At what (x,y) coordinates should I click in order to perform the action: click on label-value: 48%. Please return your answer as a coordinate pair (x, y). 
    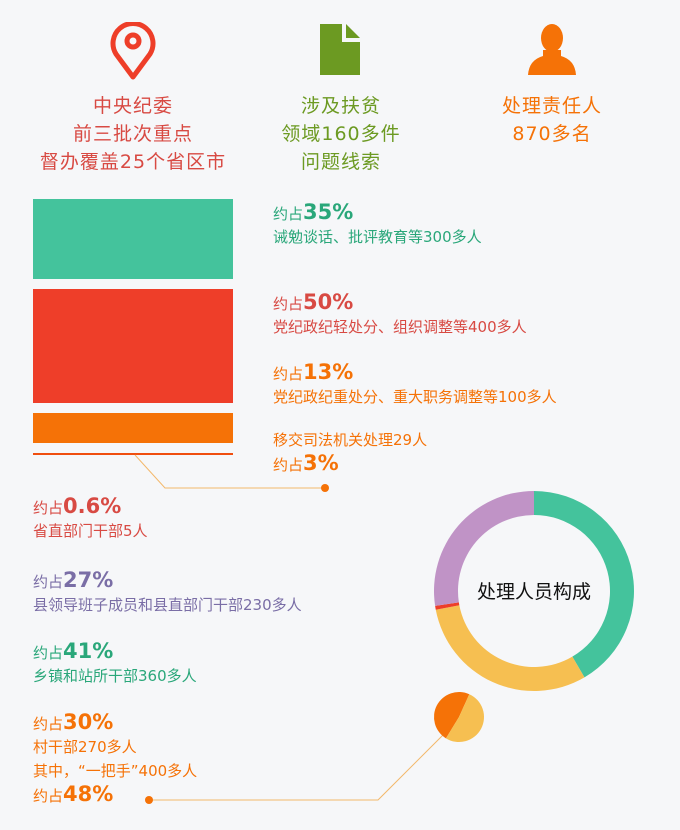
    Looking at the image, I should click on (88, 794).